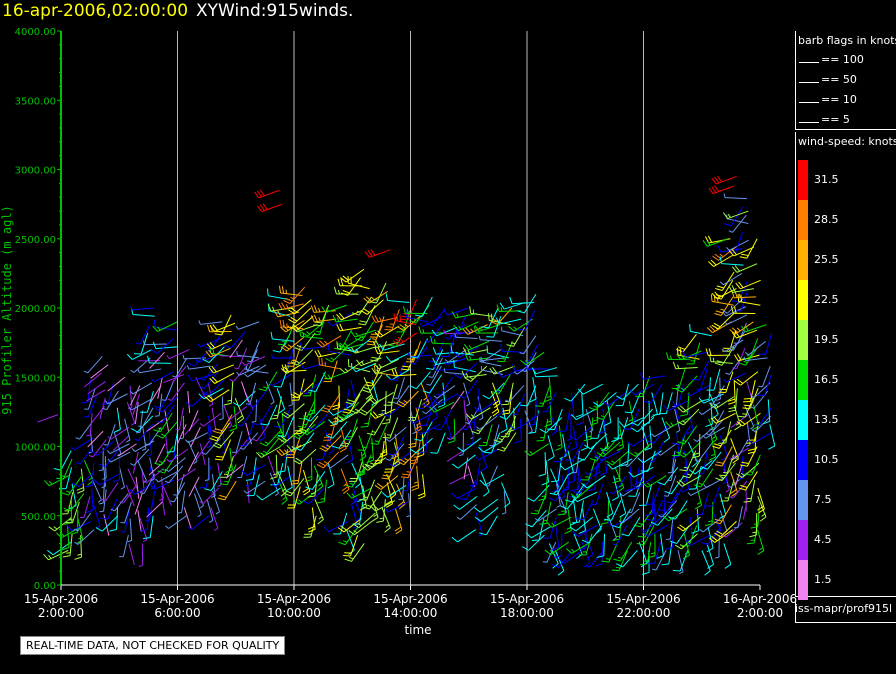 The height and width of the screenshot is (674, 896). Describe the element at coordinates (61, 599) in the screenshot. I see `x-tick-date: 15-Apr-2006` at that location.